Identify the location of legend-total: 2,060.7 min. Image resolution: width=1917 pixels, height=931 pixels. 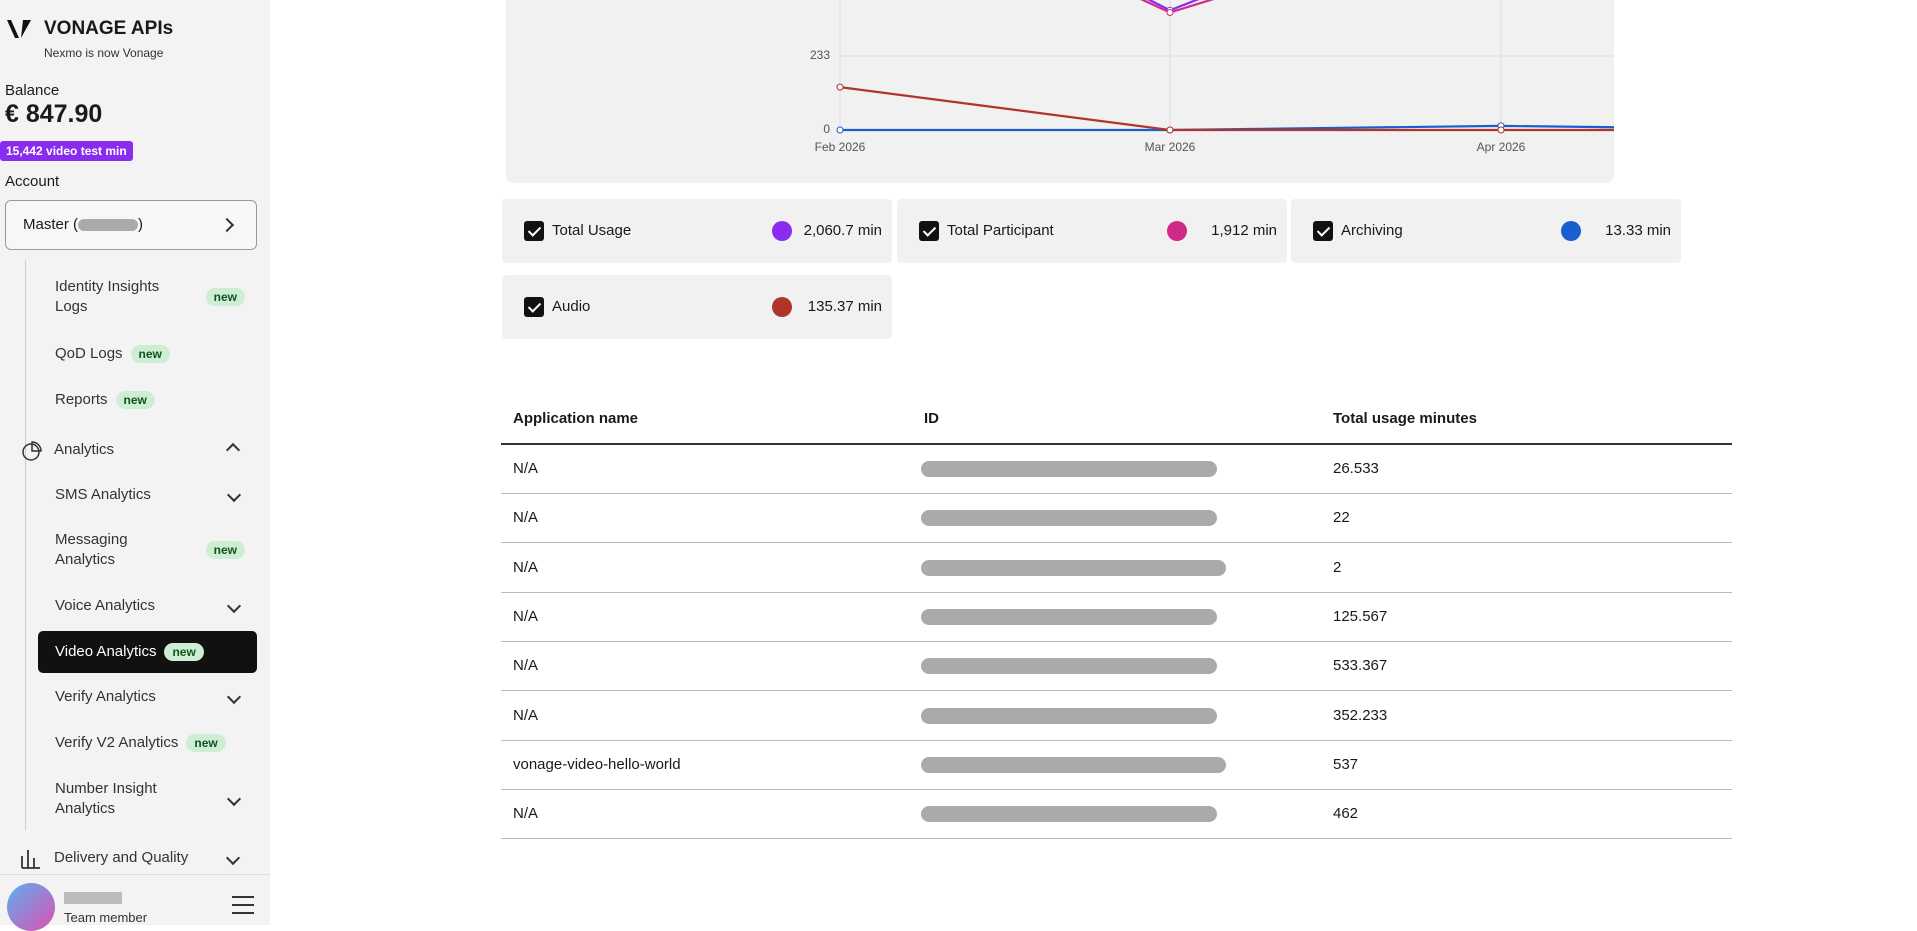
(842, 230).